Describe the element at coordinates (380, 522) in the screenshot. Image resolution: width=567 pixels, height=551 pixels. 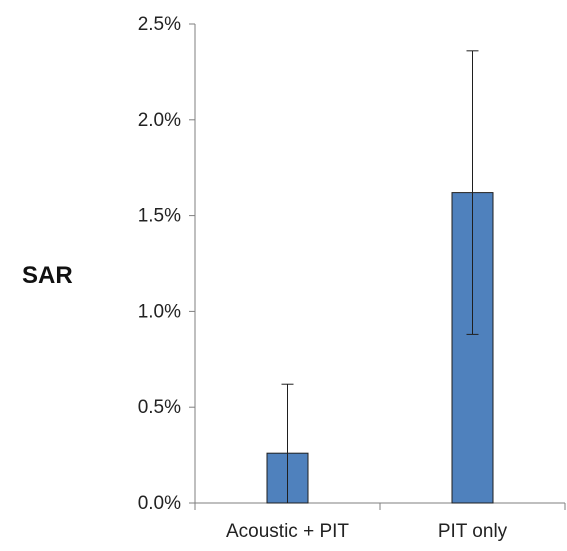
I see `x-axis: Acoustic + PIT PIT only` at that location.